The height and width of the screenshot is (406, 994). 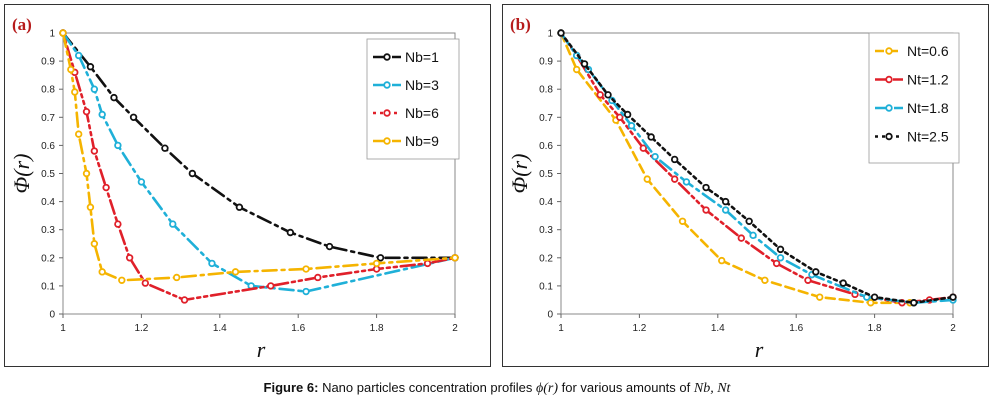 I want to click on chart-a-y-tick-label: 0.4, so click(x=48, y=202).